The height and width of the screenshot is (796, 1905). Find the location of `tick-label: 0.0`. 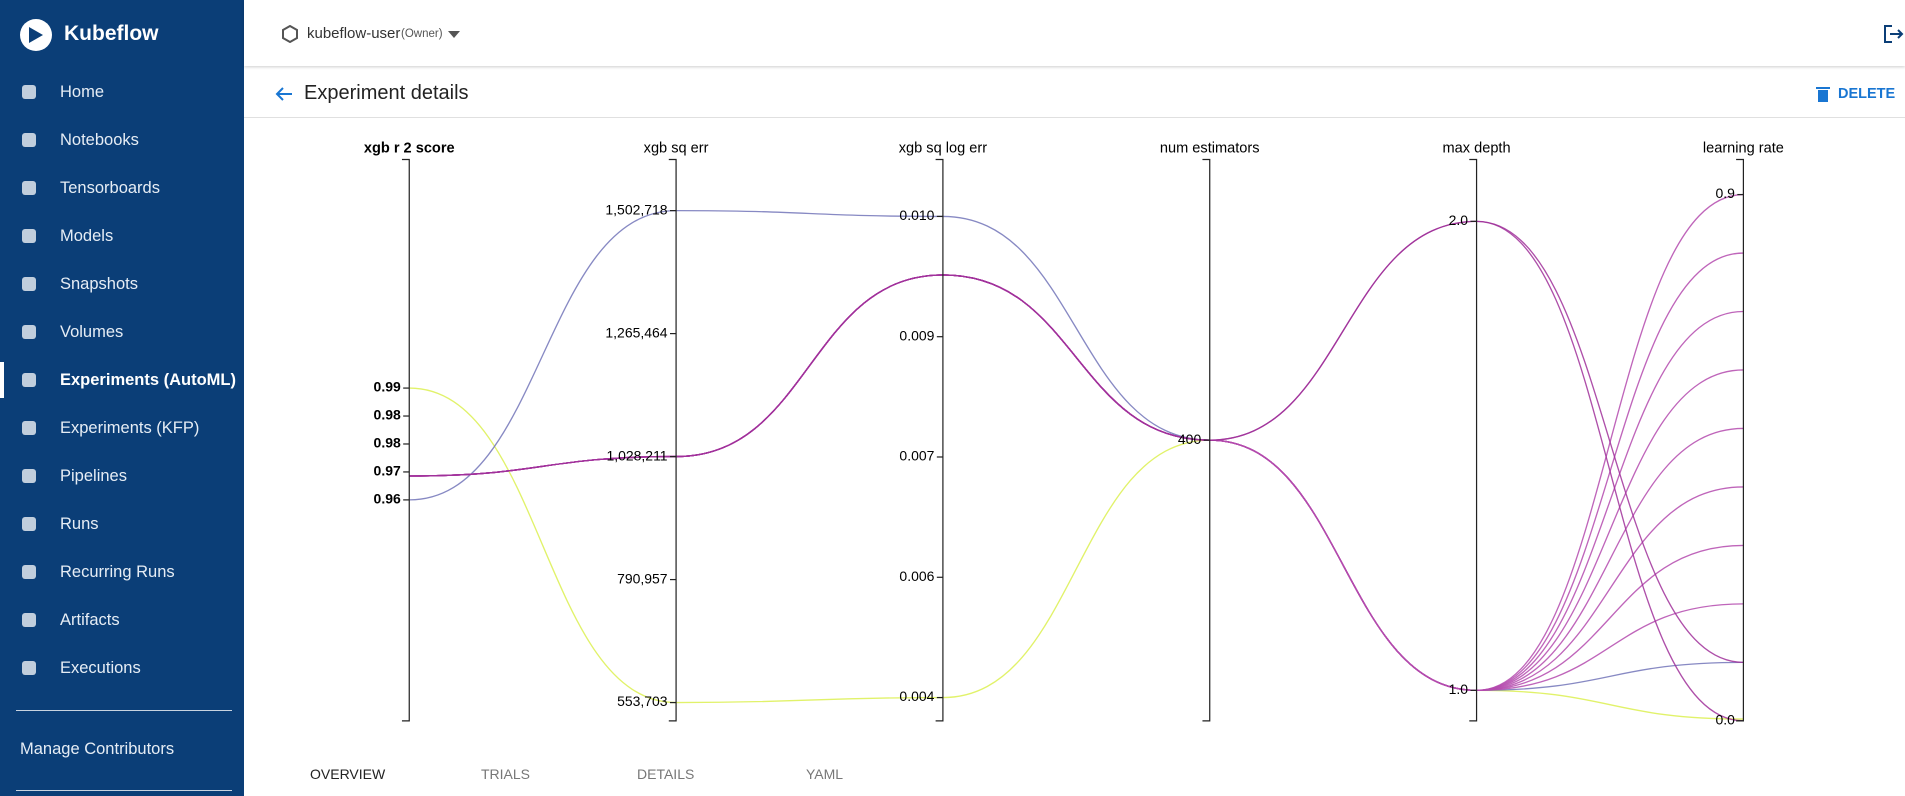

tick-label: 0.0 is located at coordinates (1725, 720).